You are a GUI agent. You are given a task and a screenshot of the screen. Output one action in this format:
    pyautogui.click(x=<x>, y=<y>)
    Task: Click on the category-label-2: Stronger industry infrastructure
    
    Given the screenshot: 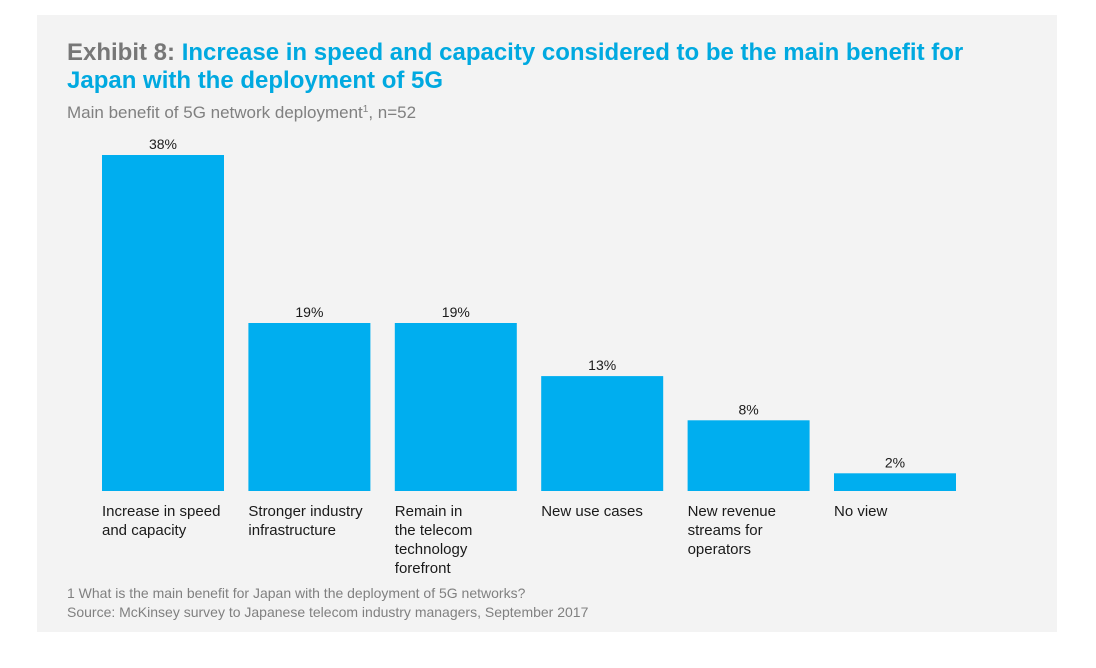 What is the action you would take?
    pyautogui.click(x=305, y=521)
    